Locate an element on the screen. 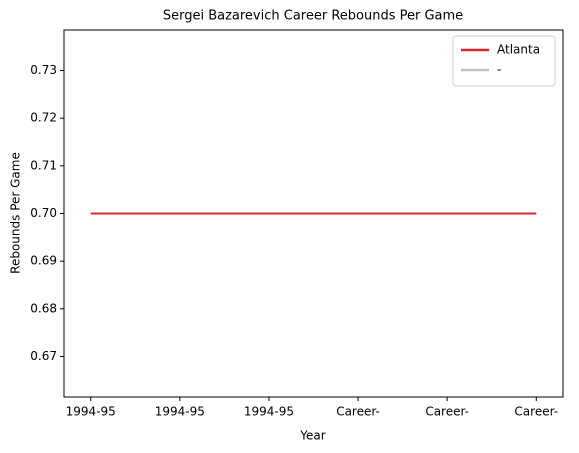 The width and height of the screenshot is (579, 453). y-tick-label: 0.72 is located at coordinates (43, 118).